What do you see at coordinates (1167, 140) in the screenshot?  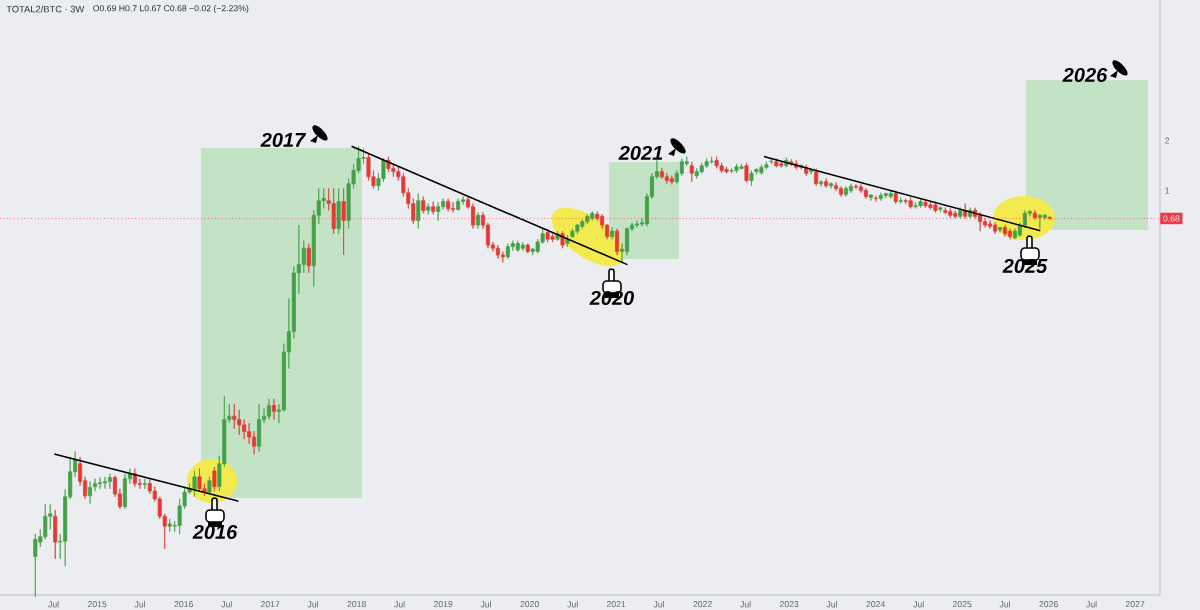 I see `y-tick-label: 2` at bounding box center [1167, 140].